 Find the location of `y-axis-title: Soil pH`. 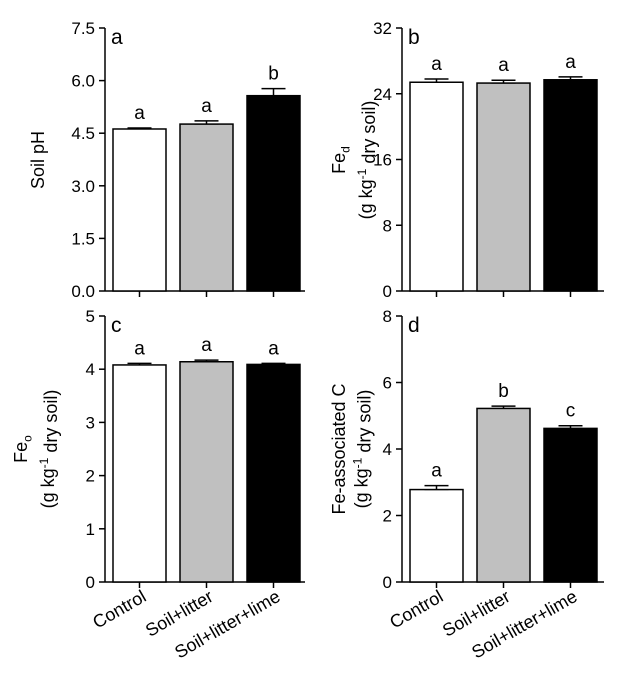

y-axis-title: Soil pH is located at coordinates (38, 160).